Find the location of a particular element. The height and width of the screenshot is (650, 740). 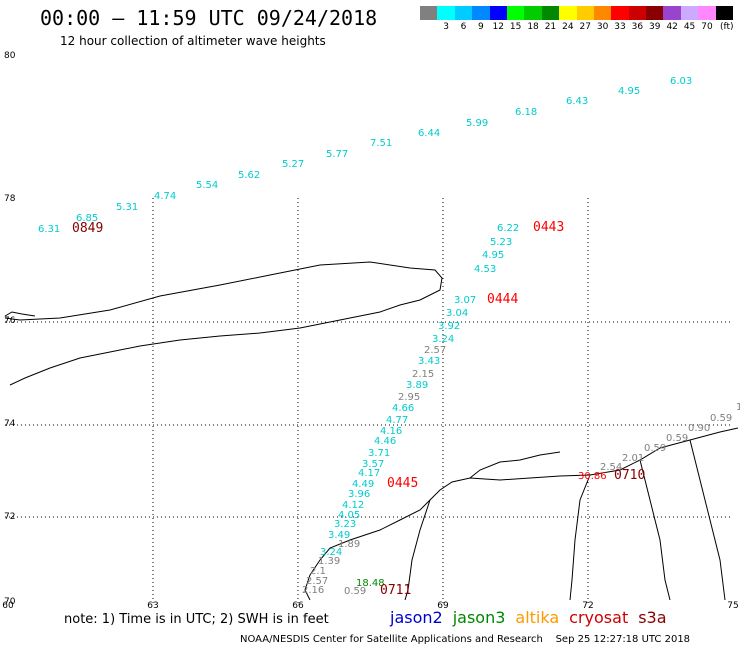

legend-units: (ft) is located at coordinates (727, 27).